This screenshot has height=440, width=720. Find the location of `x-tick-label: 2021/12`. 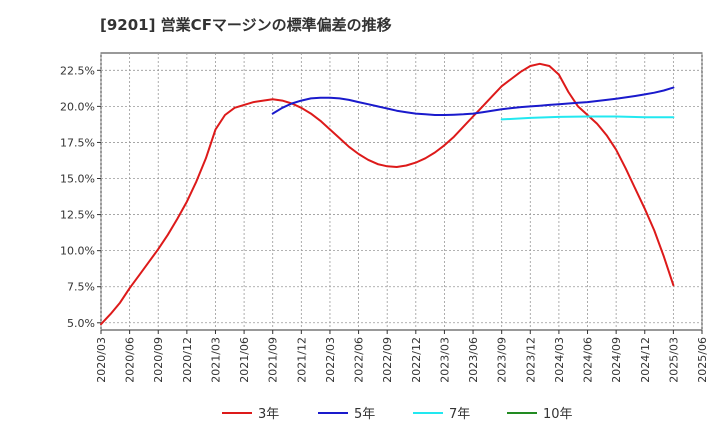

x-tick-label: 2021/12 is located at coordinates (301, 360).